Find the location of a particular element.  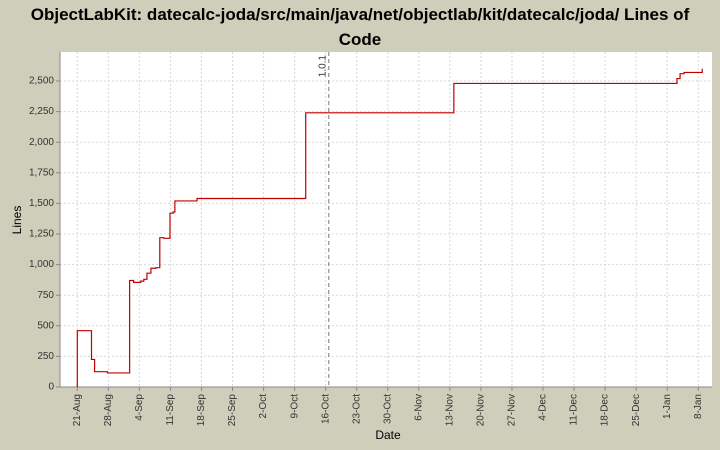

x-tick-label: 8-Jan is located at coordinates (698, 406).